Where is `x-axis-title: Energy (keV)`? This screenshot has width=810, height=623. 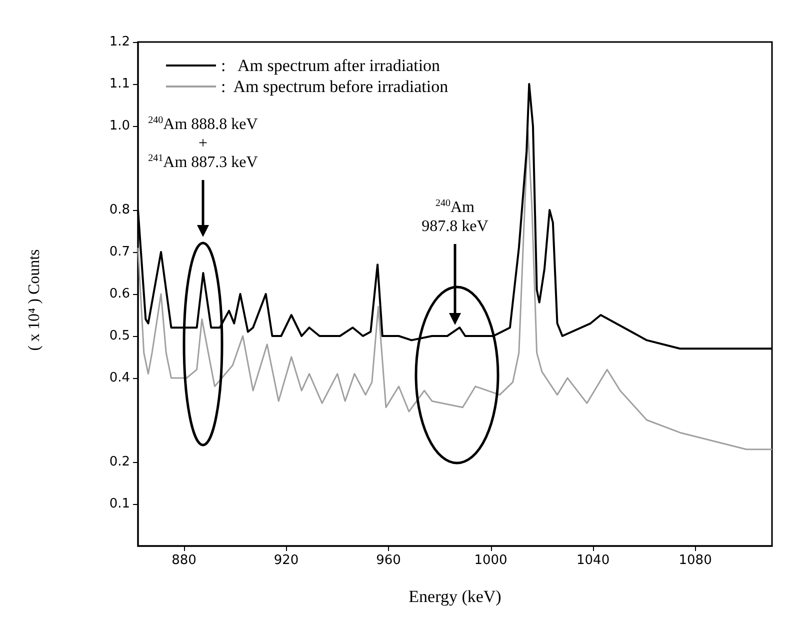 x-axis-title: Energy (keV) is located at coordinates (455, 596).